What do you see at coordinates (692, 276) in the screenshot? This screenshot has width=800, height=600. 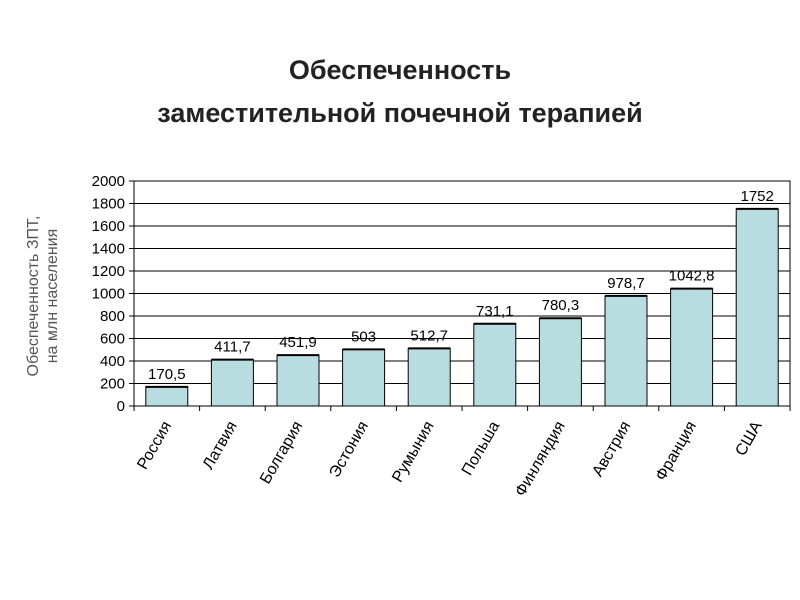 I see `data-label: 1042,8` at bounding box center [692, 276].